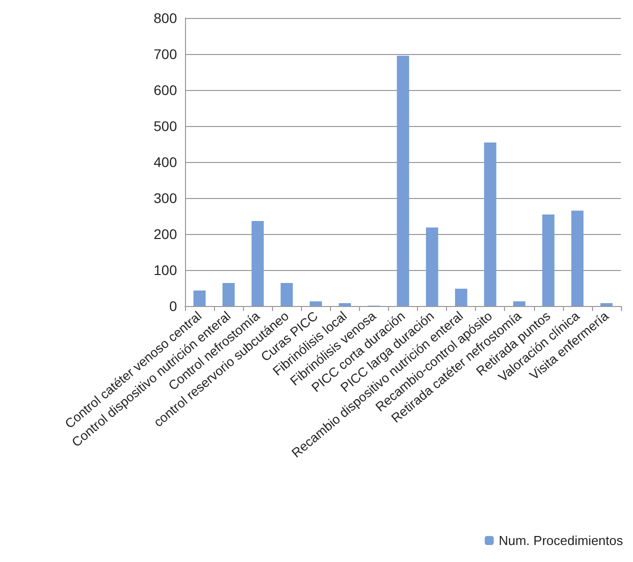 The height and width of the screenshot is (562, 633). I want to click on y-tick-label: 600, so click(166, 90).